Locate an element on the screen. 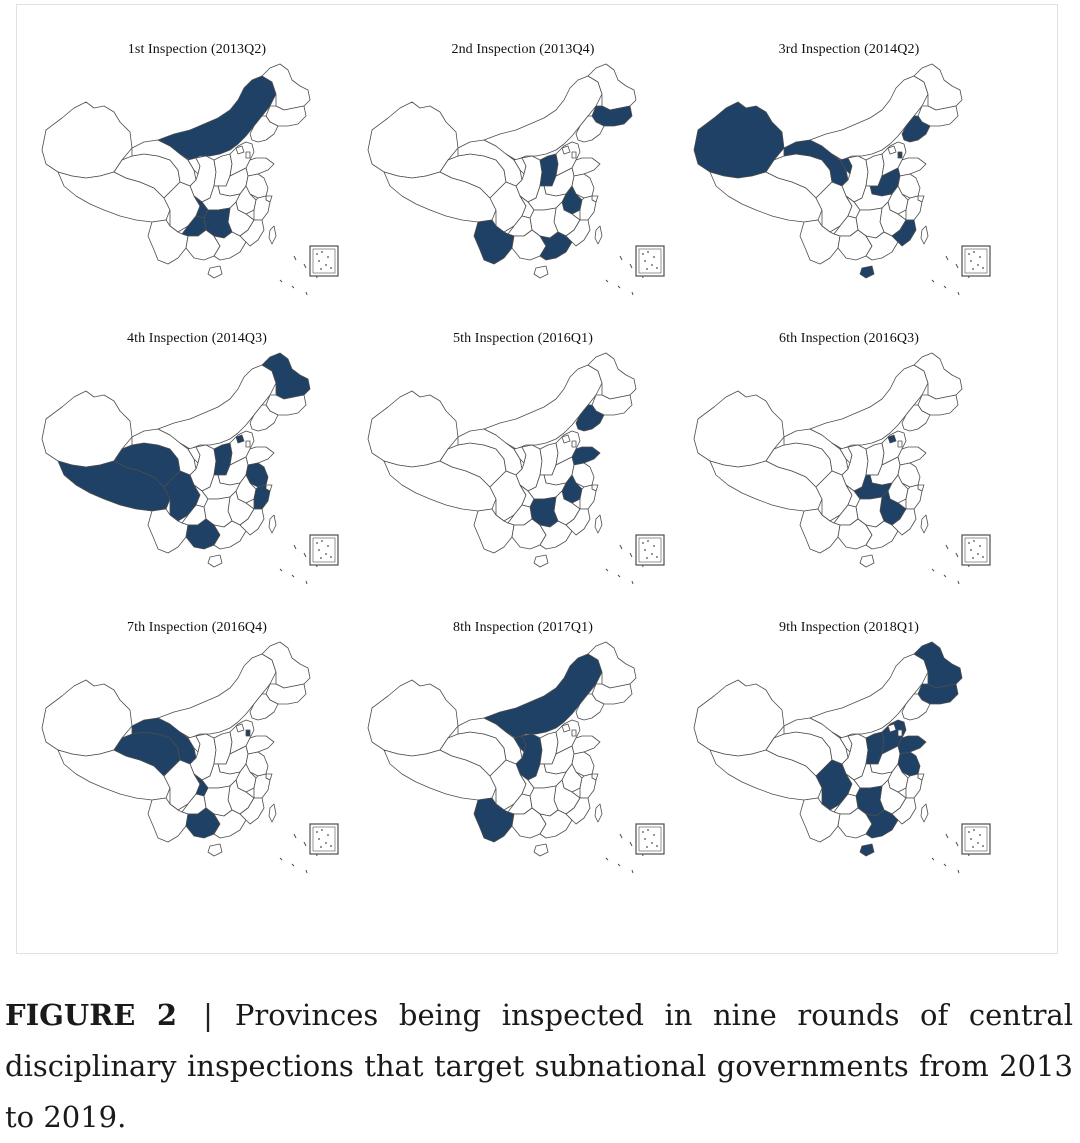 This screenshot has height=1143, width=1080. panel-title: 2nd Inspection (2013Q4) is located at coordinates (523, 49).